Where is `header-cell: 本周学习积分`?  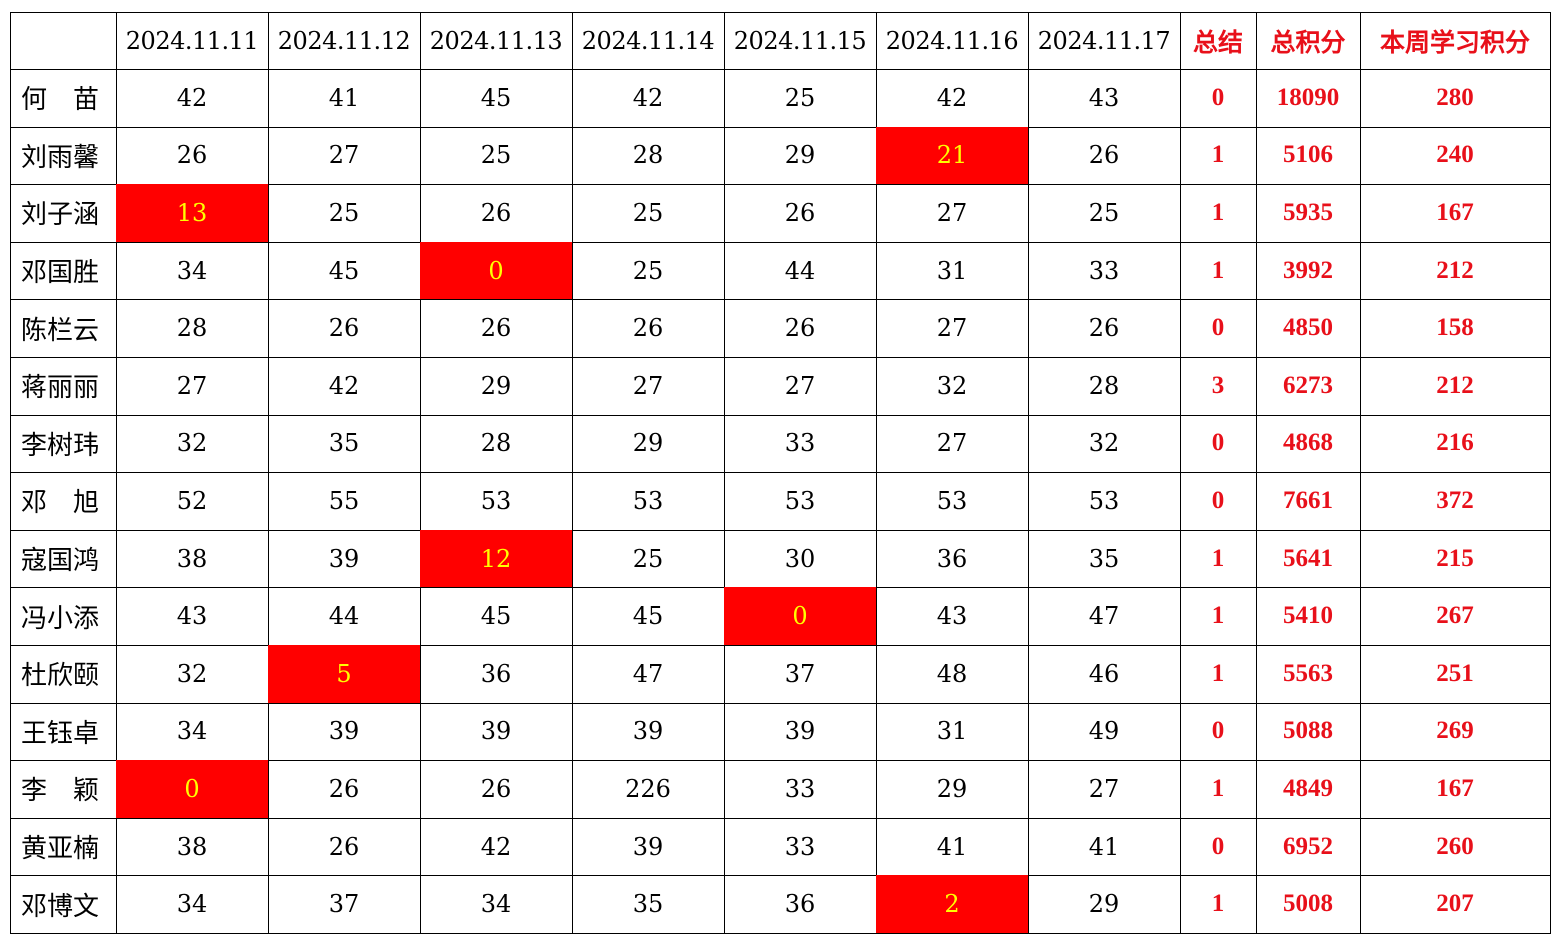
header-cell: 本周学习积分 is located at coordinates (1455, 41).